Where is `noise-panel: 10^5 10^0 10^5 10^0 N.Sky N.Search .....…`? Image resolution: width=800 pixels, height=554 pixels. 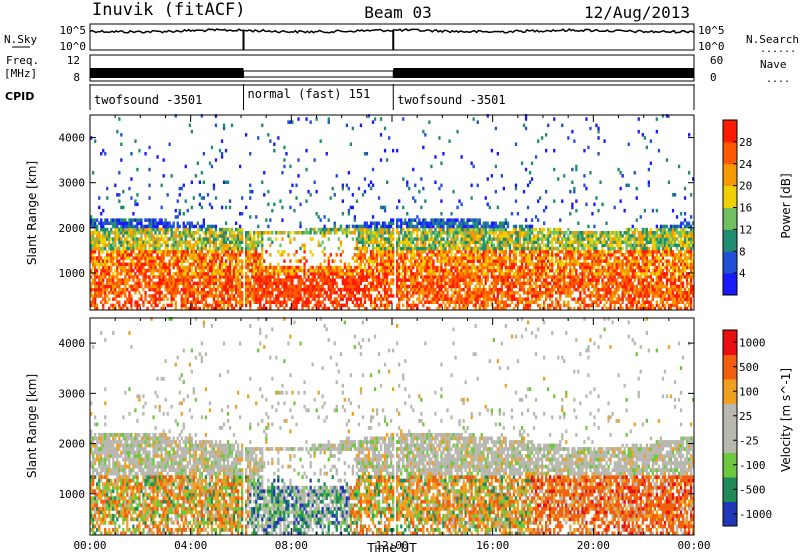
noise-panel: 10^5 10^0 10^5 10^0 N.Sky N.Search .....… is located at coordinates (401, 39).